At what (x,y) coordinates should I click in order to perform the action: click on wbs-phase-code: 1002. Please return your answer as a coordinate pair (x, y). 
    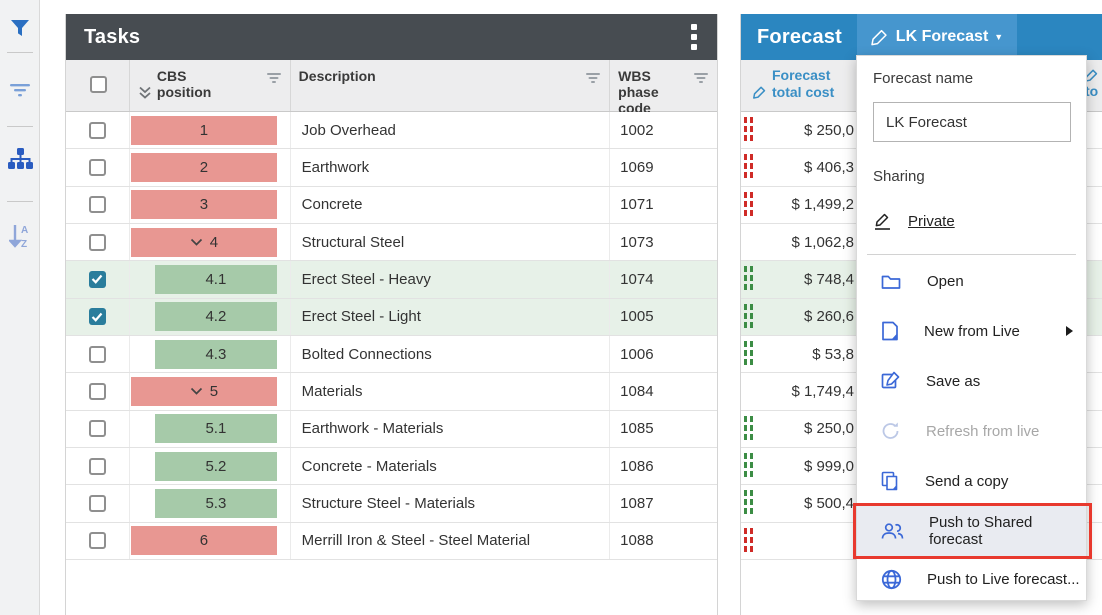
    Looking at the image, I should click on (637, 130).